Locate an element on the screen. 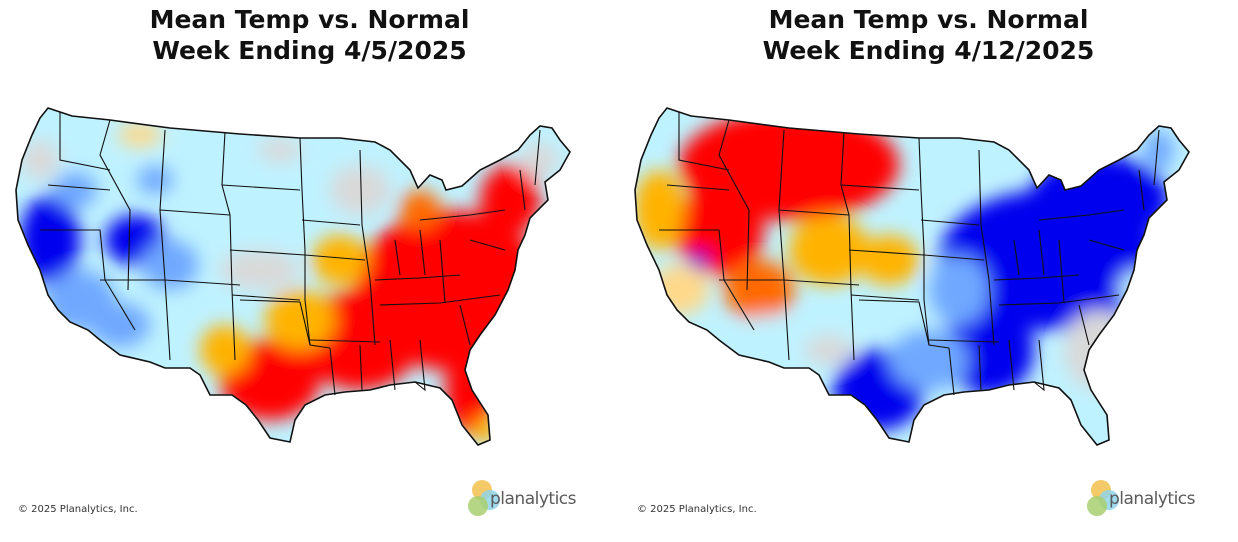 The height and width of the screenshot is (542, 1238). map-title-line-2: Week Ending 4/12/2025 is located at coordinates (928, 50).